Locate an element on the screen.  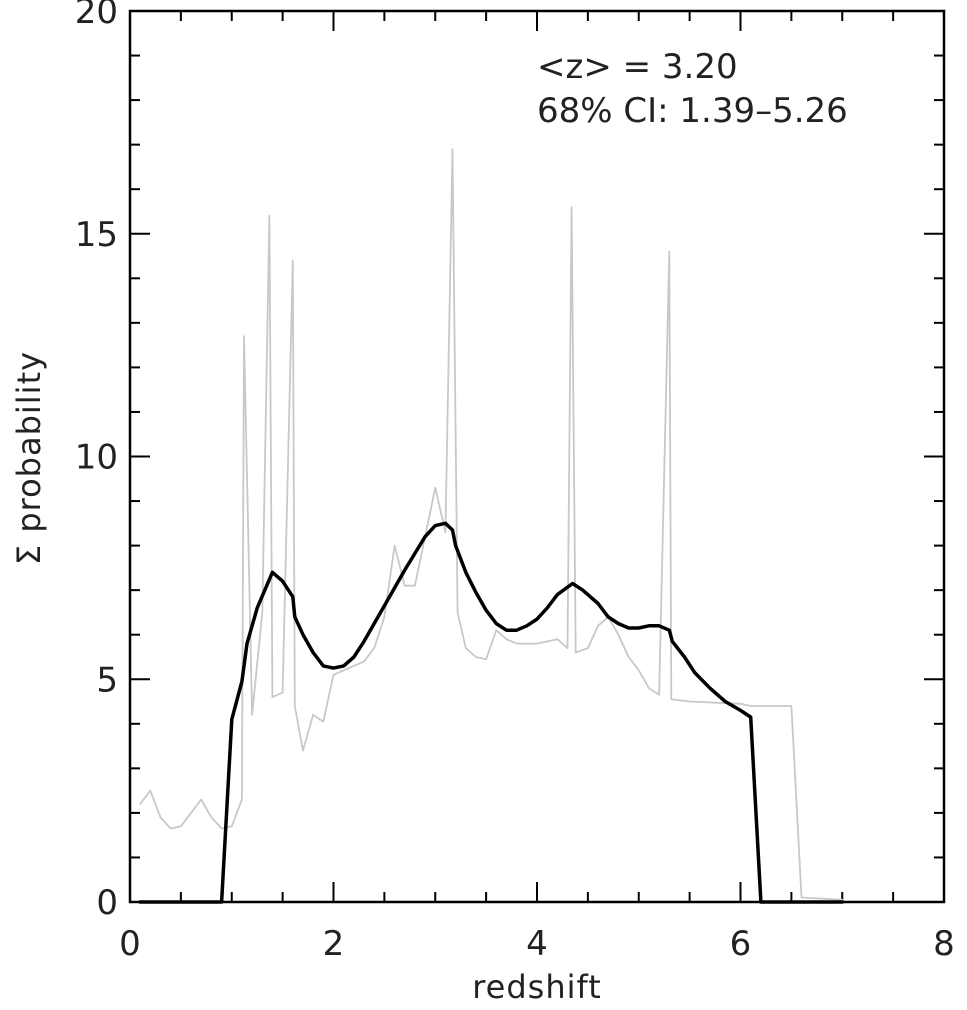
y-tick-label: 0 is located at coordinates (107, 903).